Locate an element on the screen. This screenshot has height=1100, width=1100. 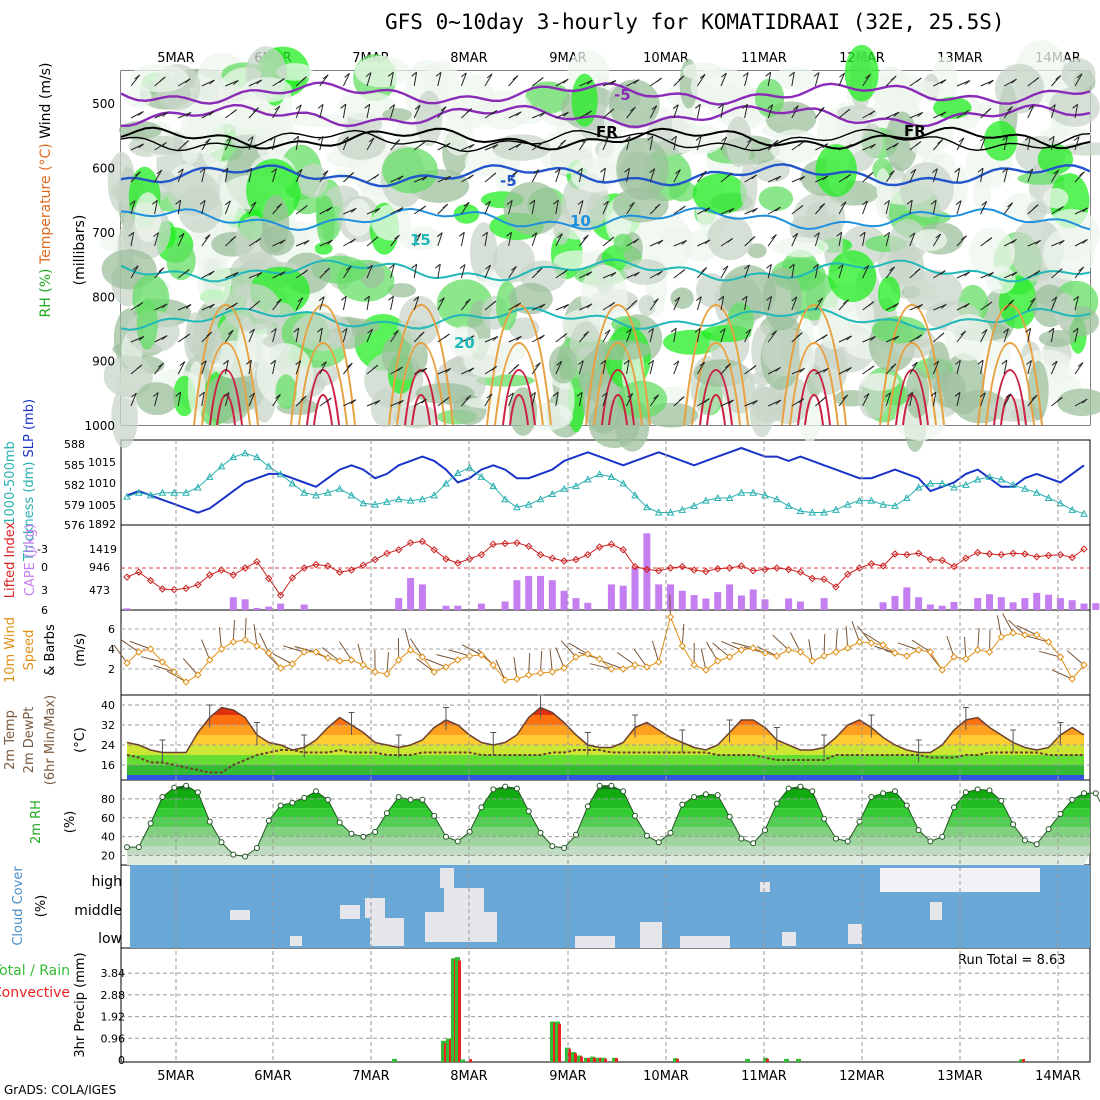
left-tick-label: 582 is located at coordinates (74, 485).